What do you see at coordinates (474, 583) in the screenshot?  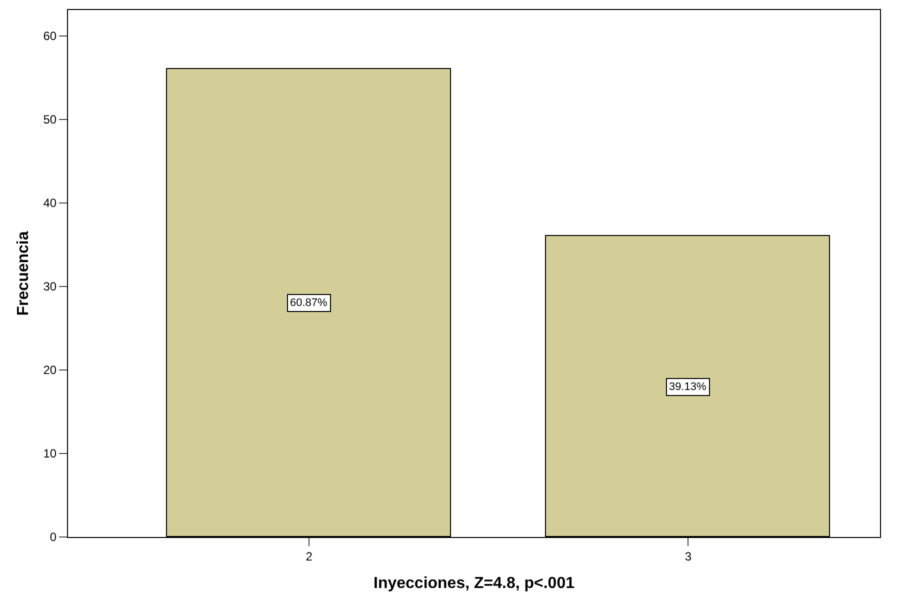 I see `x-axis-title: Inyecciones, Z=4.8, p<.001` at bounding box center [474, 583].